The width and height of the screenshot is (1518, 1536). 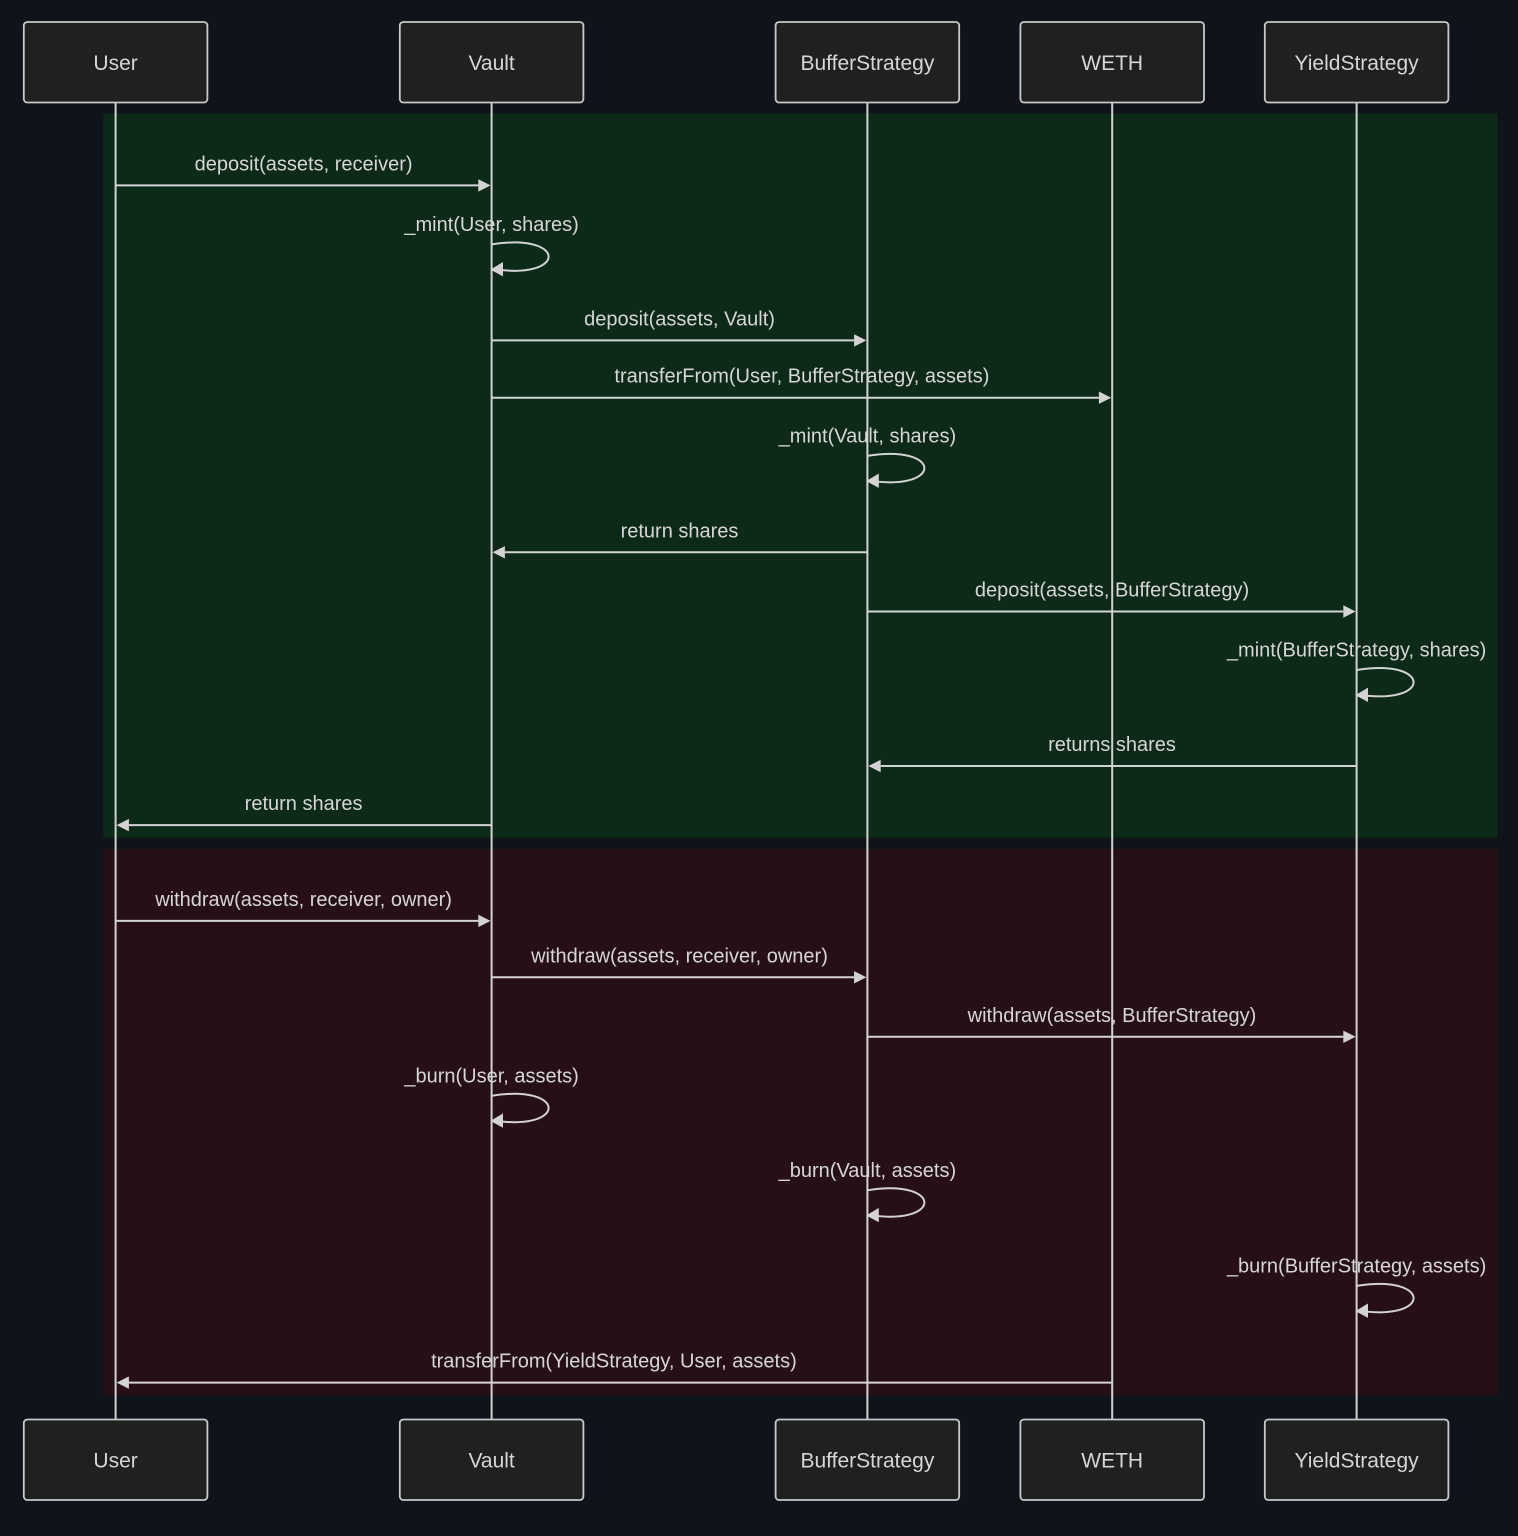 I want to click on svg-text:deposit(assets, BufferStrategy: deposit(assets, BufferStrategy), so click(x=1112, y=591).